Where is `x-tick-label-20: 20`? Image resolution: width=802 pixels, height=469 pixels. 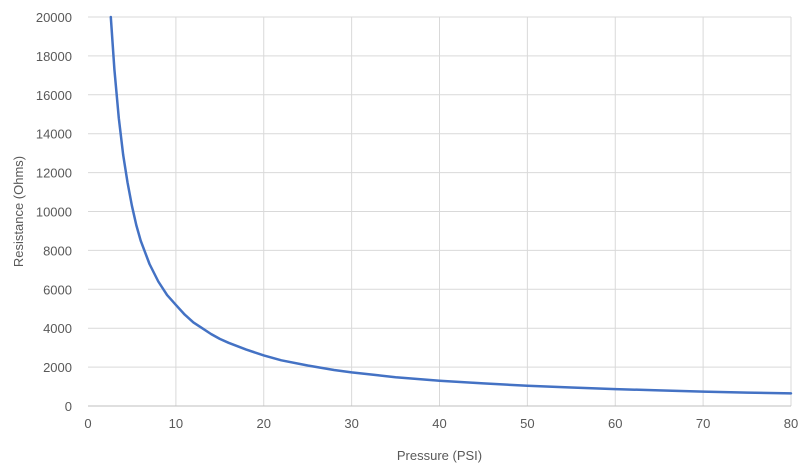 x-tick-label-20: 20 is located at coordinates (264, 423).